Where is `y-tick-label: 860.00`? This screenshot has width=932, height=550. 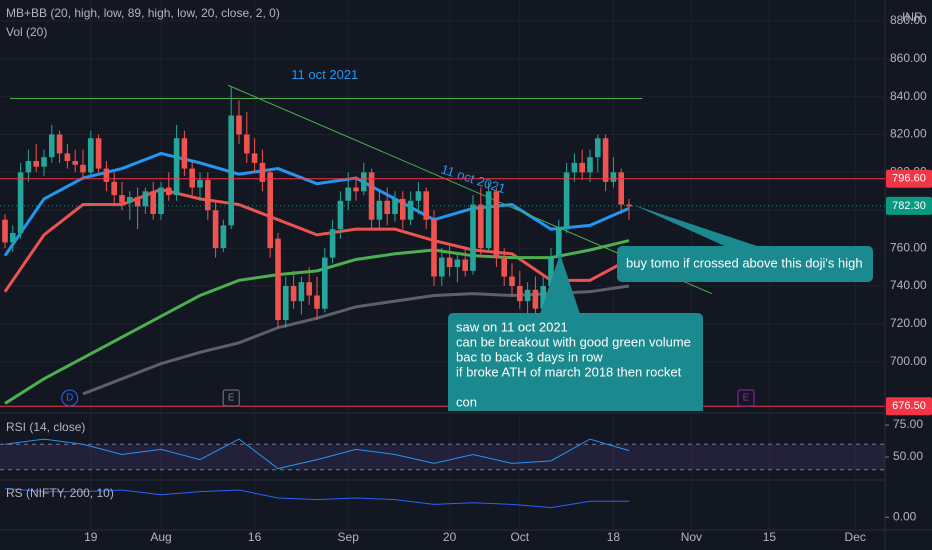
y-tick-label: 860.00 is located at coordinates (908, 58).